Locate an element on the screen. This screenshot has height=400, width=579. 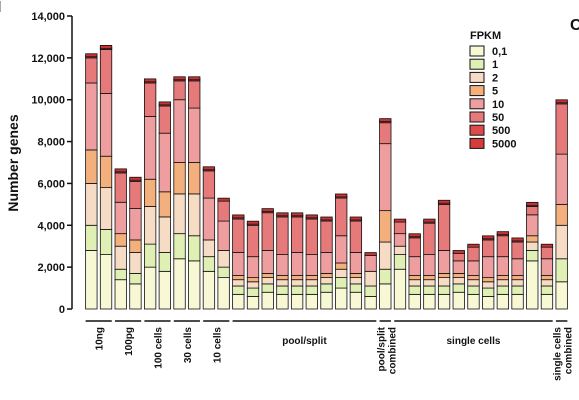
x-group: 30 cells is located at coordinates (186, 341).